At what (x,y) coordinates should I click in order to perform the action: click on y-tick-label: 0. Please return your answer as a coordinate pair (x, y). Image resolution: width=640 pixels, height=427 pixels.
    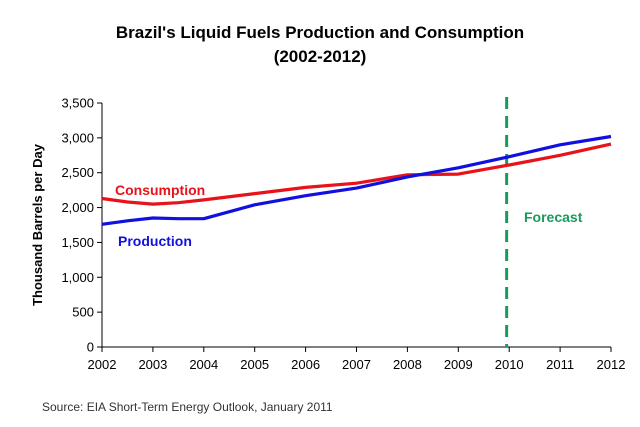
    Looking at the image, I should click on (90, 347).